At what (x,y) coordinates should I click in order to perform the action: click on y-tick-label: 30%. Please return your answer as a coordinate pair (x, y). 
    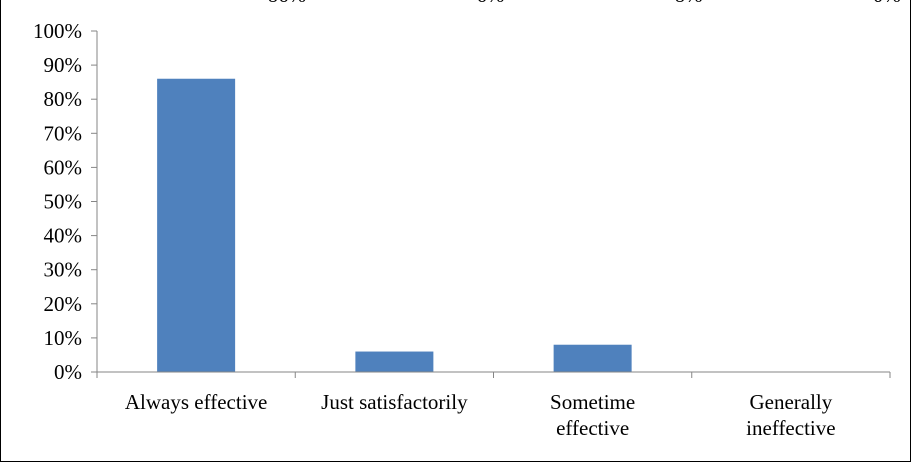
    Looking at the image, I should click on (63, 270).